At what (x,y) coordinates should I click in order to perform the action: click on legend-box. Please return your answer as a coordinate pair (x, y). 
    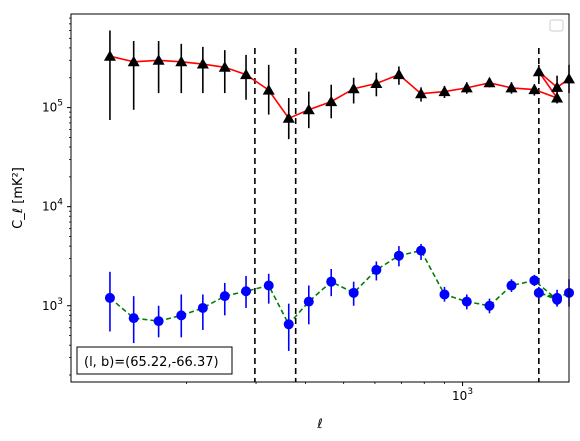
    Looking at the image, I should click on (556, 25).